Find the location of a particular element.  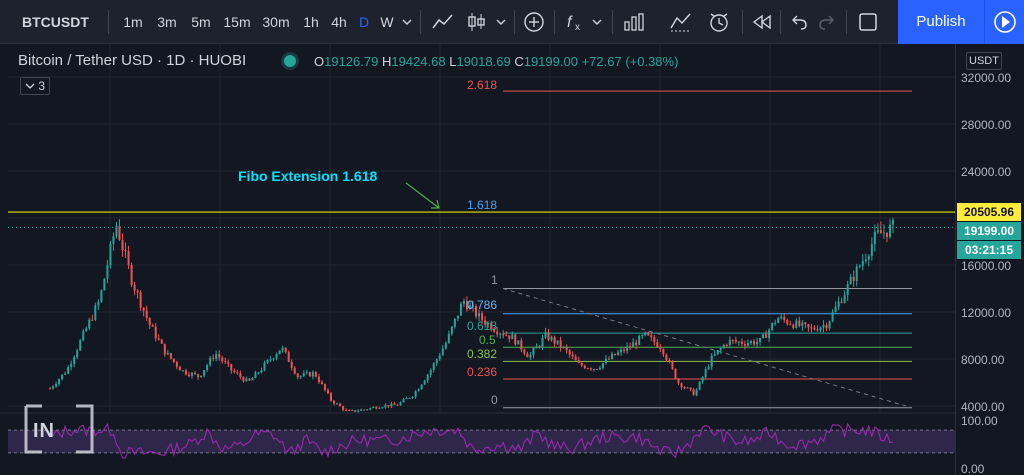

compare-icon is located at coordinates (681, 22).